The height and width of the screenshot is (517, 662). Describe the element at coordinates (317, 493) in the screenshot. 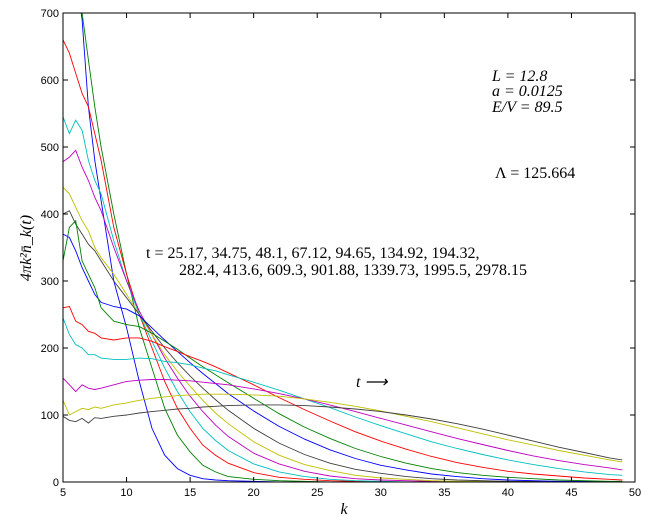

I see `x-tick-label: 25` at that location.